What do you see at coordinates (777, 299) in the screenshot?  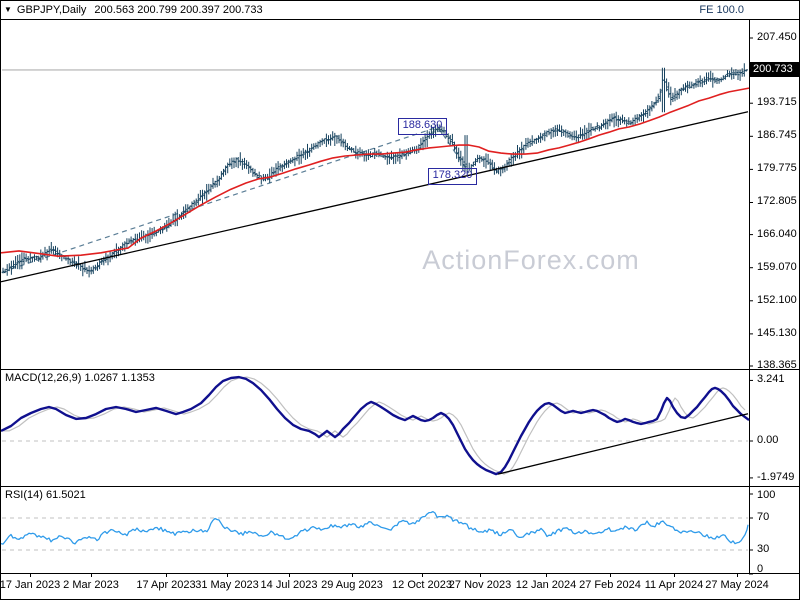 I see `price-axis-label: 152.100` at bounding box center [777, 299].